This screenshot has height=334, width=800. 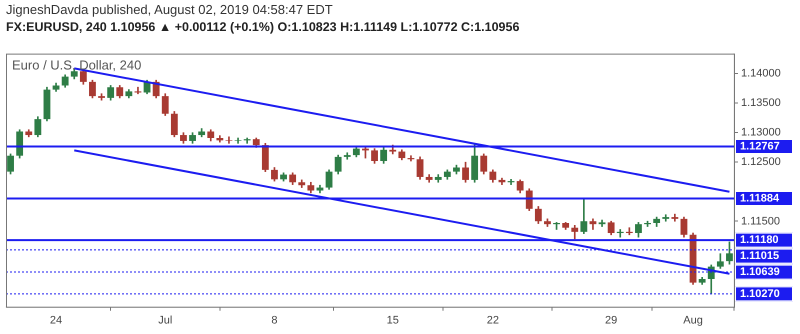 I want to click on y-tick-label: 1.12500, so click(x=761, y=162).